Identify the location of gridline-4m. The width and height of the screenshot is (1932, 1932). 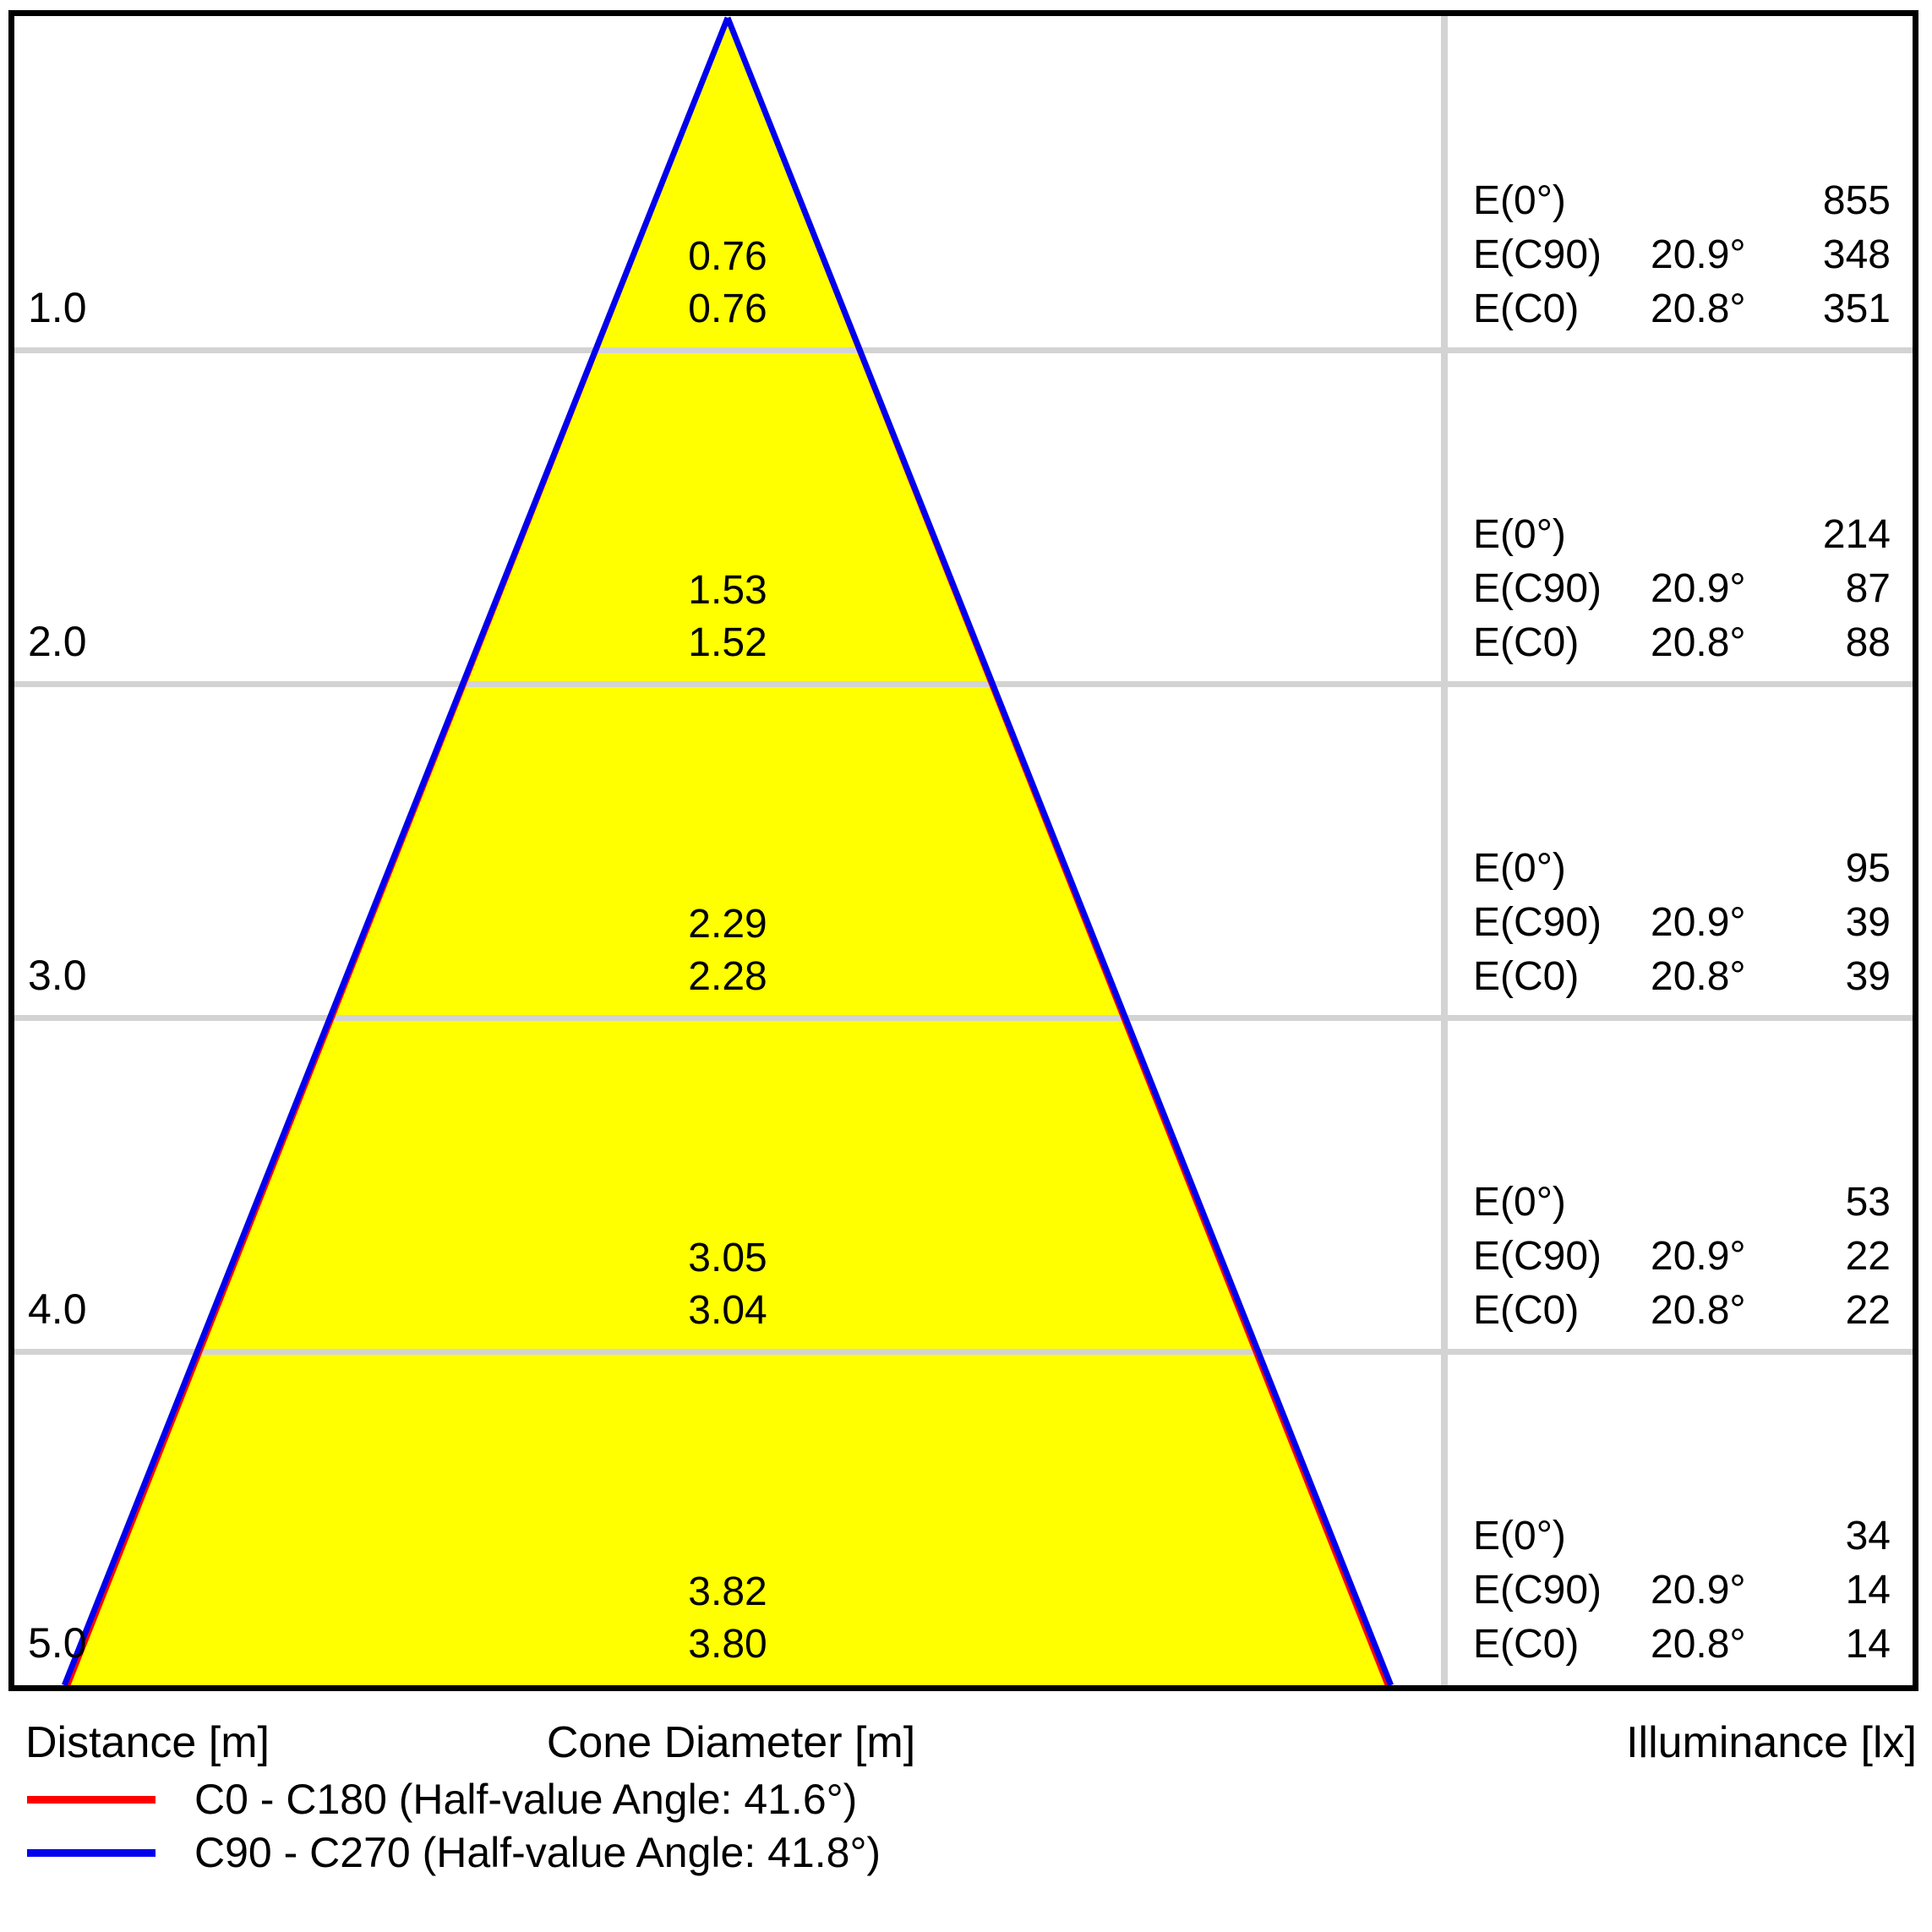
(963, 1352).